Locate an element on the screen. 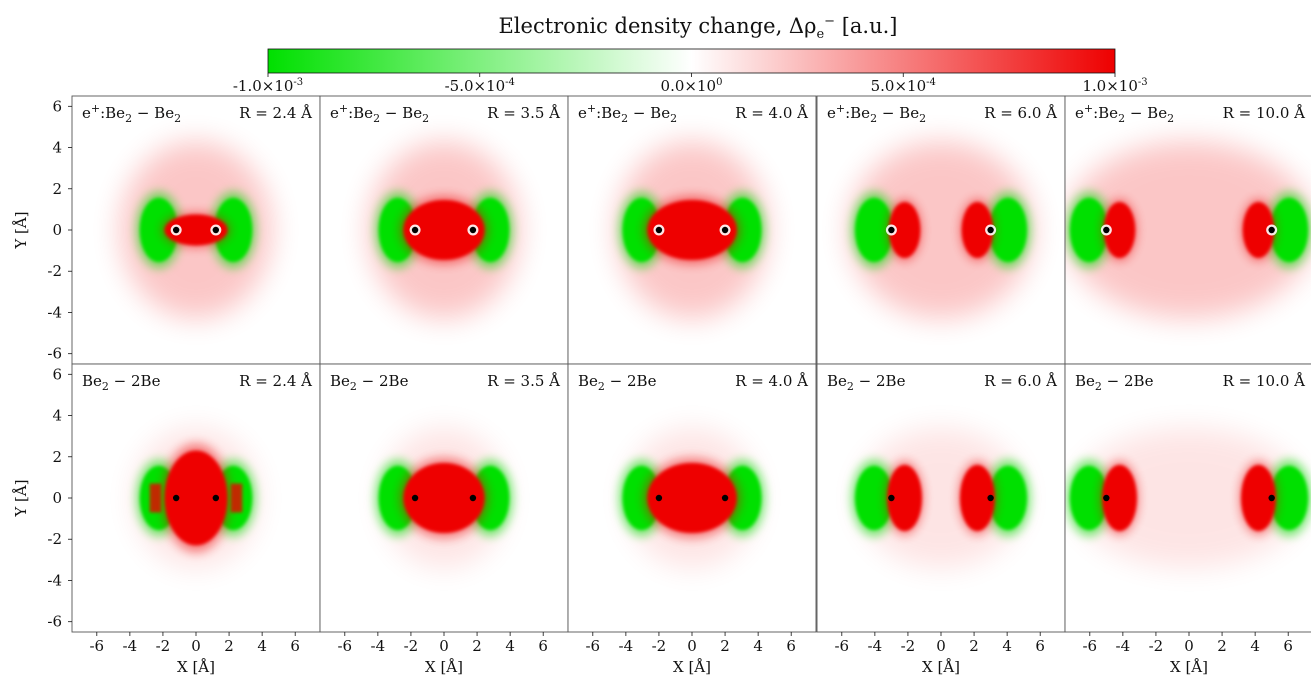  density-panel: e+:Be2 − Be2 R = 10.0 Å is located at coordinates (1187, 230).